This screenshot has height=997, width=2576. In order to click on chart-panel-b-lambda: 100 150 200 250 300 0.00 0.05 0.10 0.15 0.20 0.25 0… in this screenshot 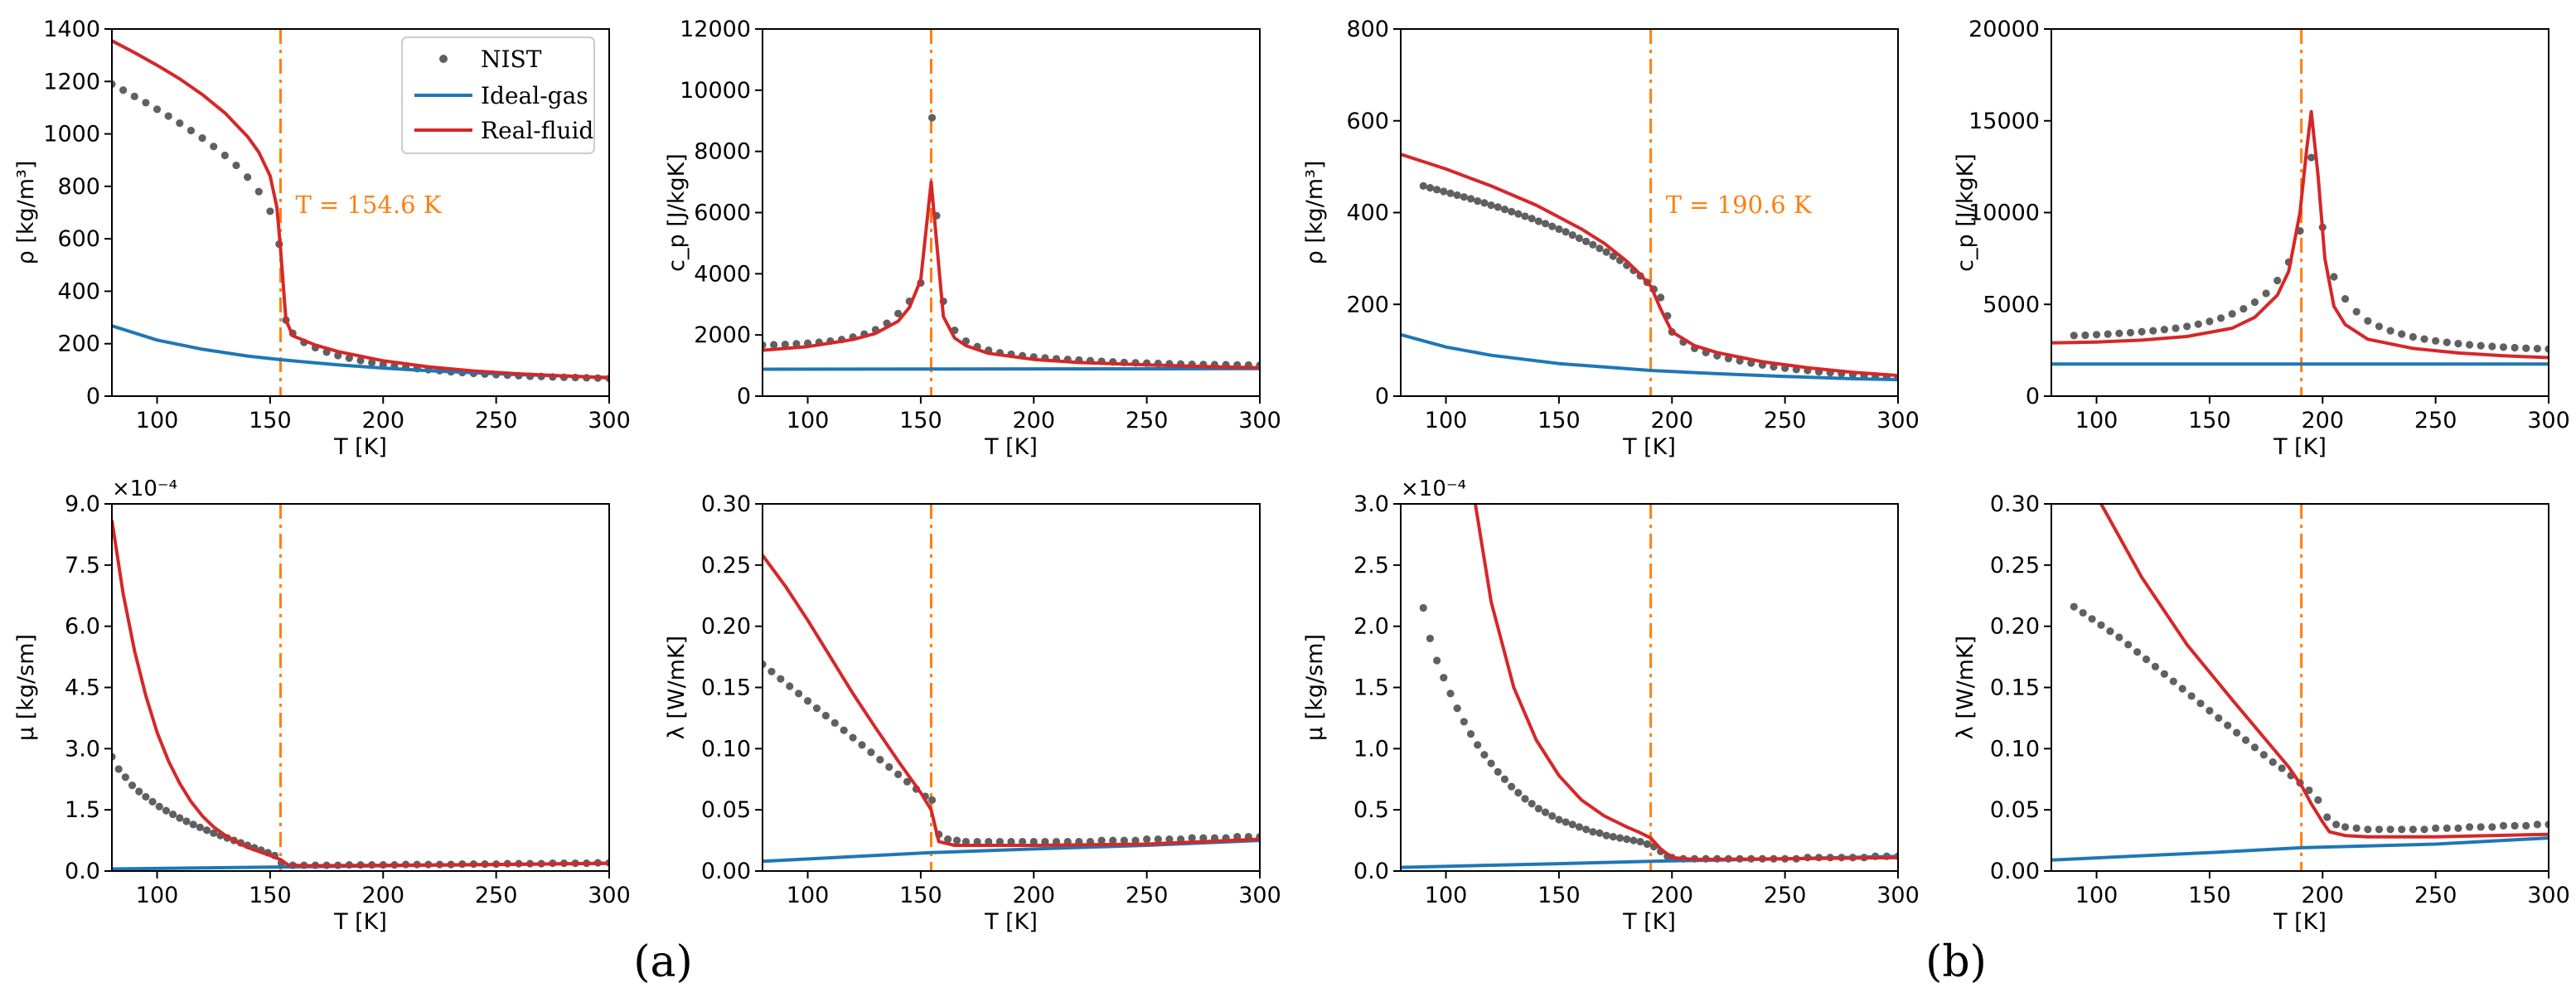, I will do `click(2261, 713)`.